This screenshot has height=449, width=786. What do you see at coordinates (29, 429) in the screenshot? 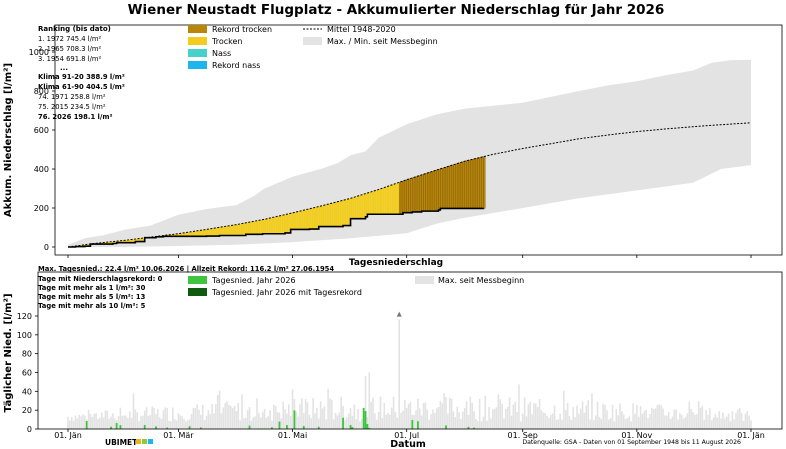
I see `y-tick-label: 0` at bounding box center [29, 429].